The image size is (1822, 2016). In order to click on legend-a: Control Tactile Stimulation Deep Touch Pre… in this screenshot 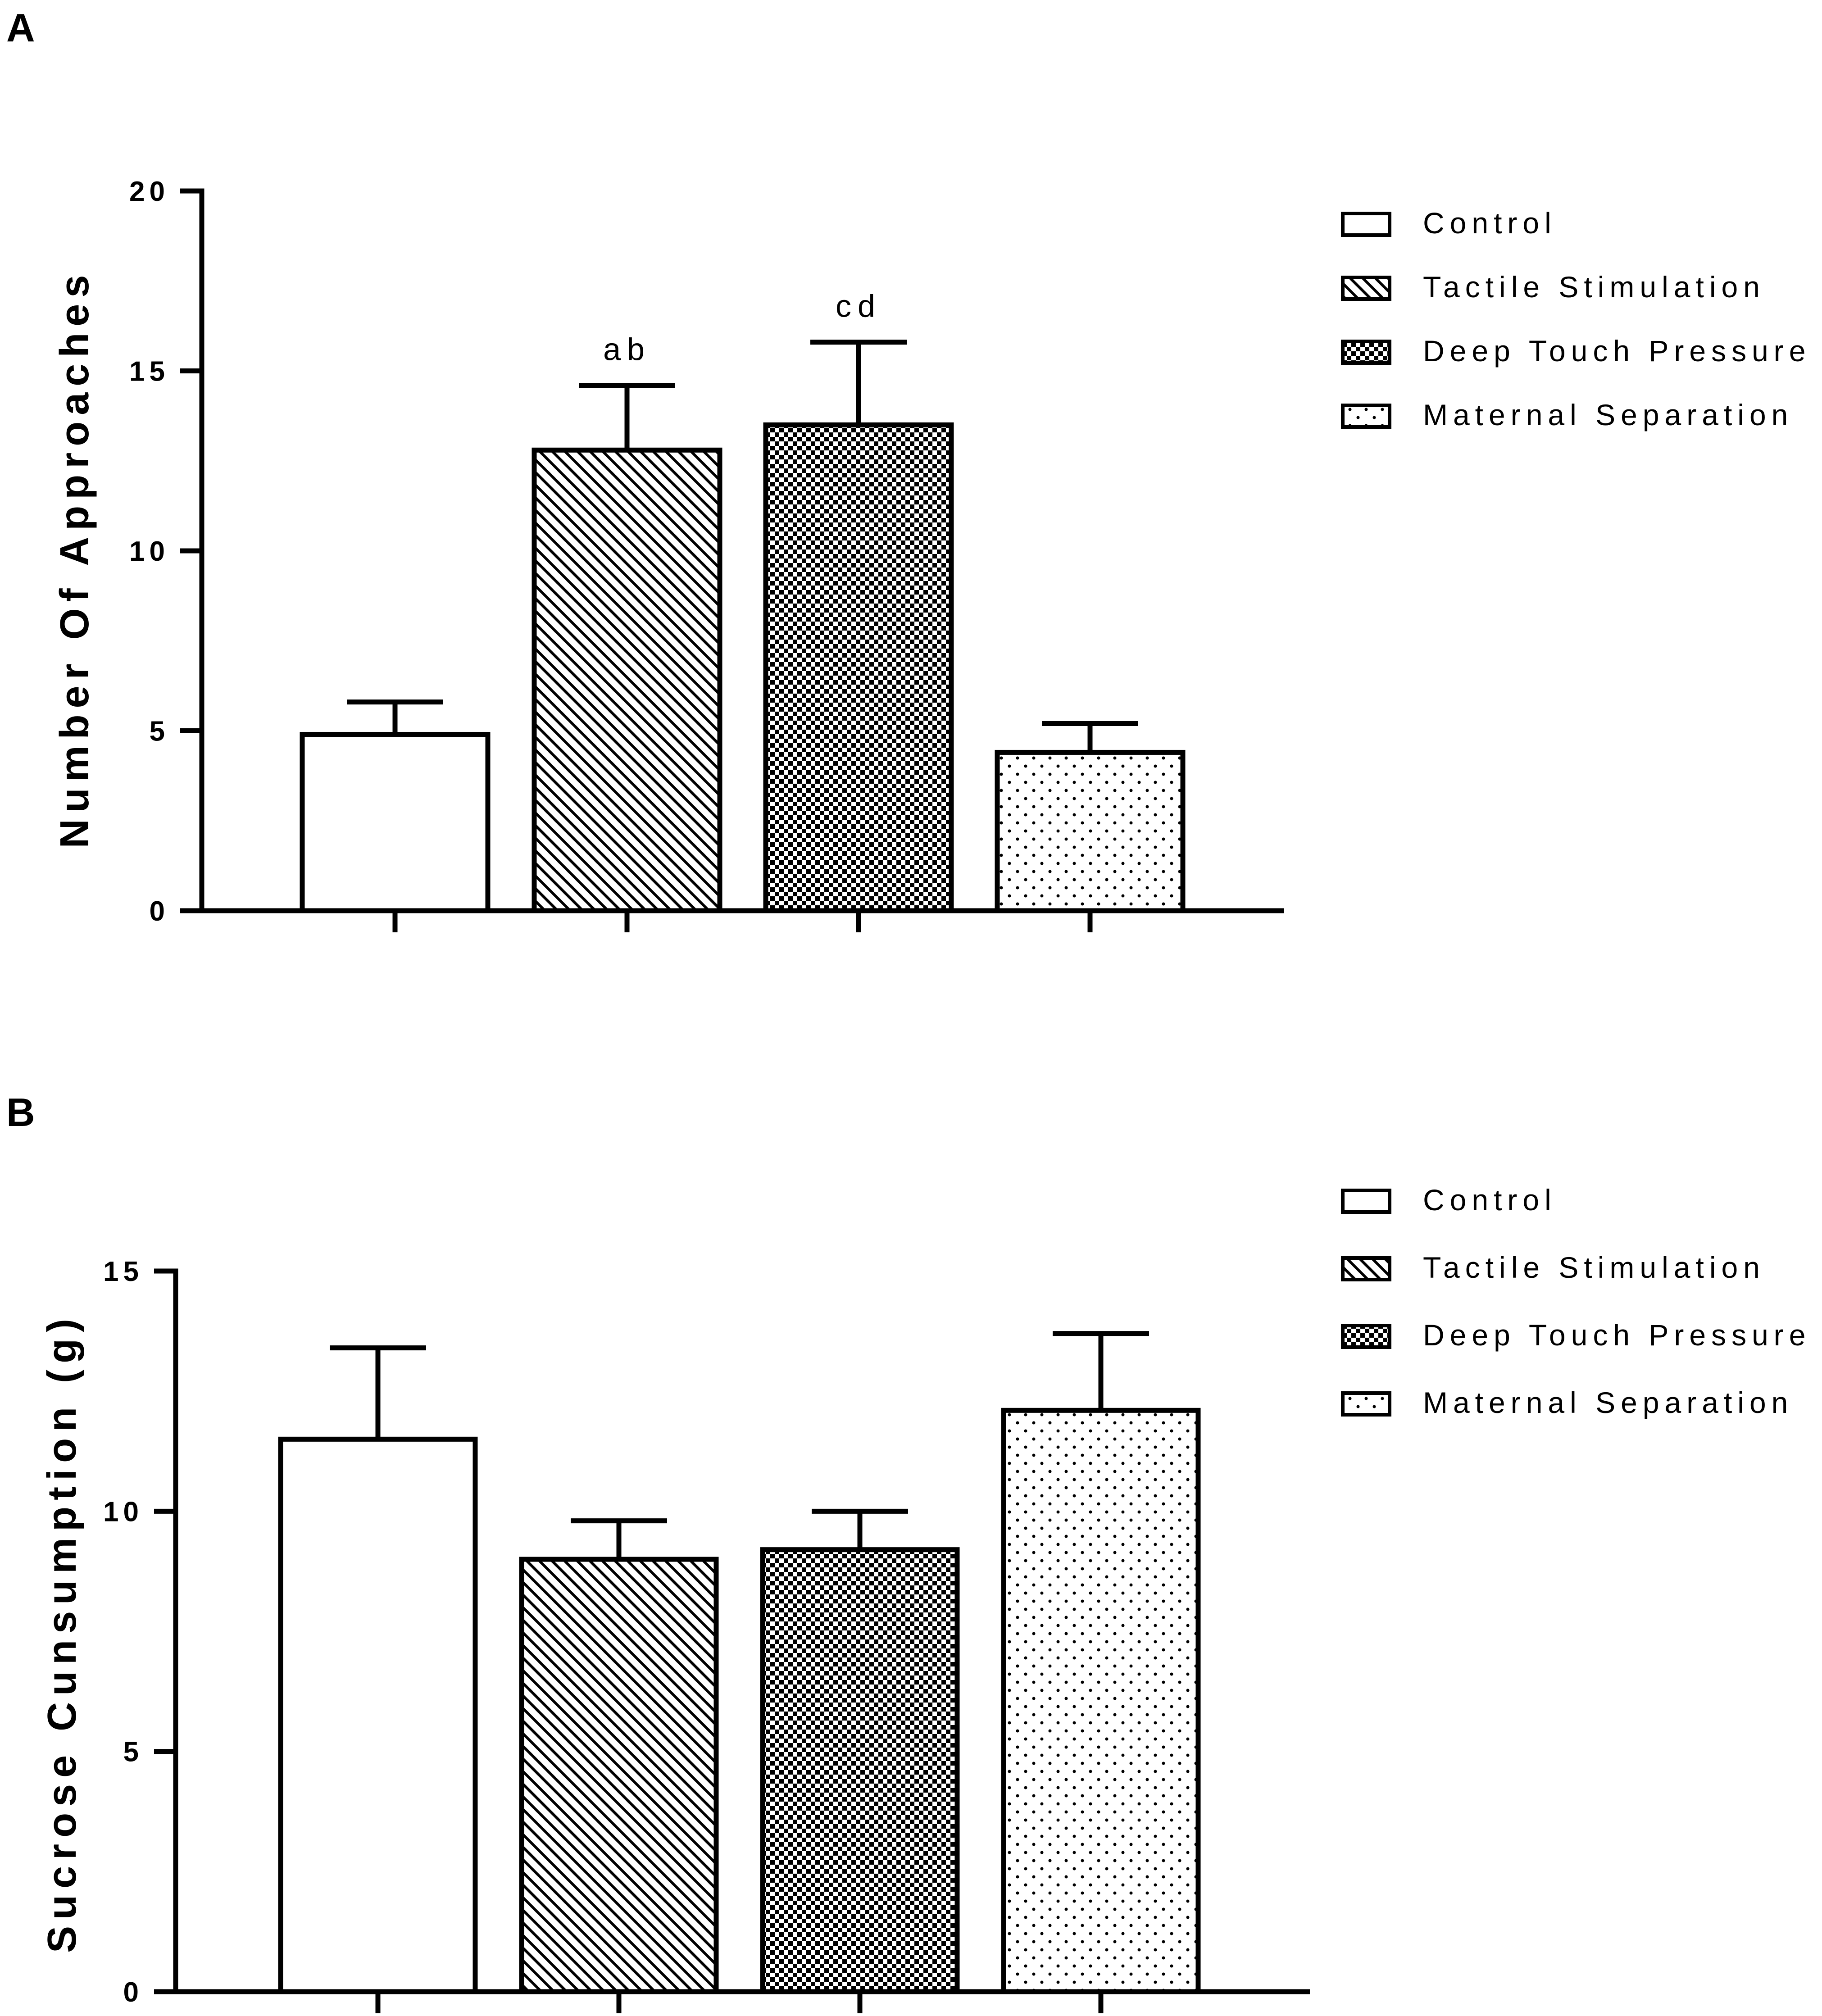, I will do `click(1576, 319)`.